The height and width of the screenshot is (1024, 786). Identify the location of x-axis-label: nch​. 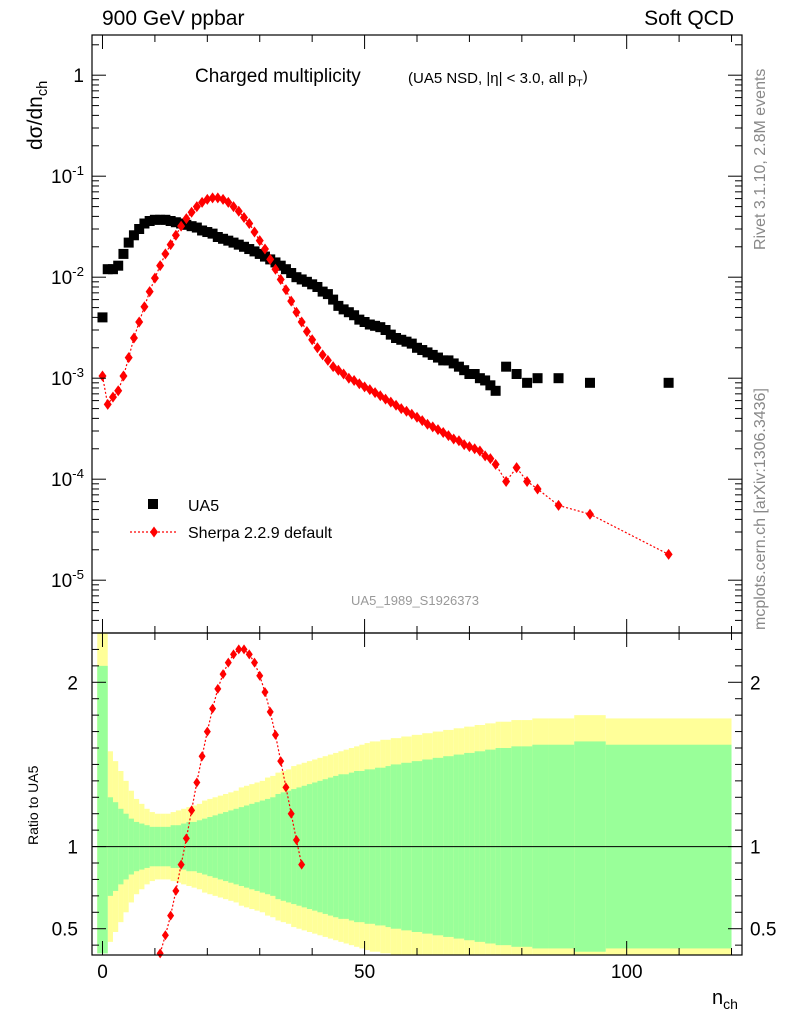
(725, 999).